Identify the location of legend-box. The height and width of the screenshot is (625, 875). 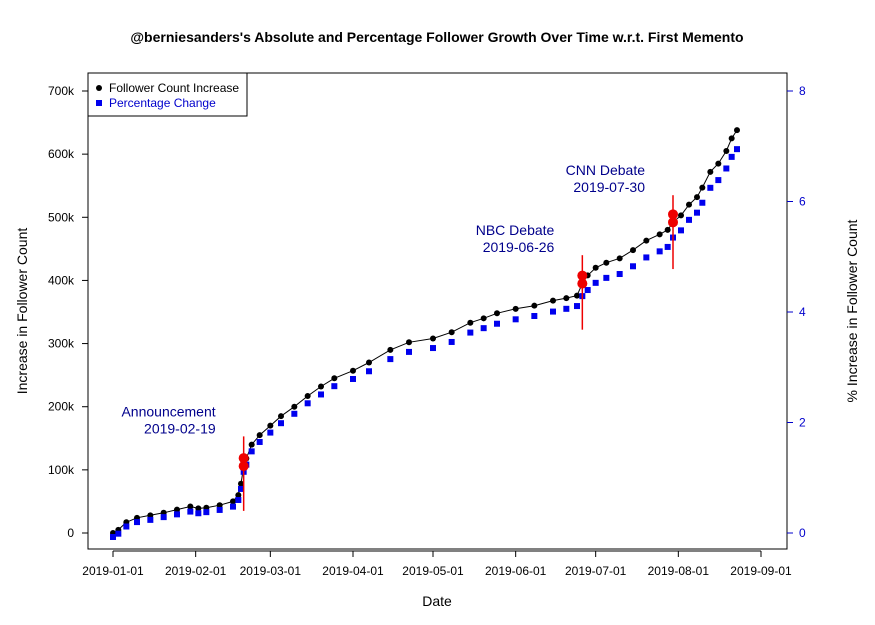
(167, 94).